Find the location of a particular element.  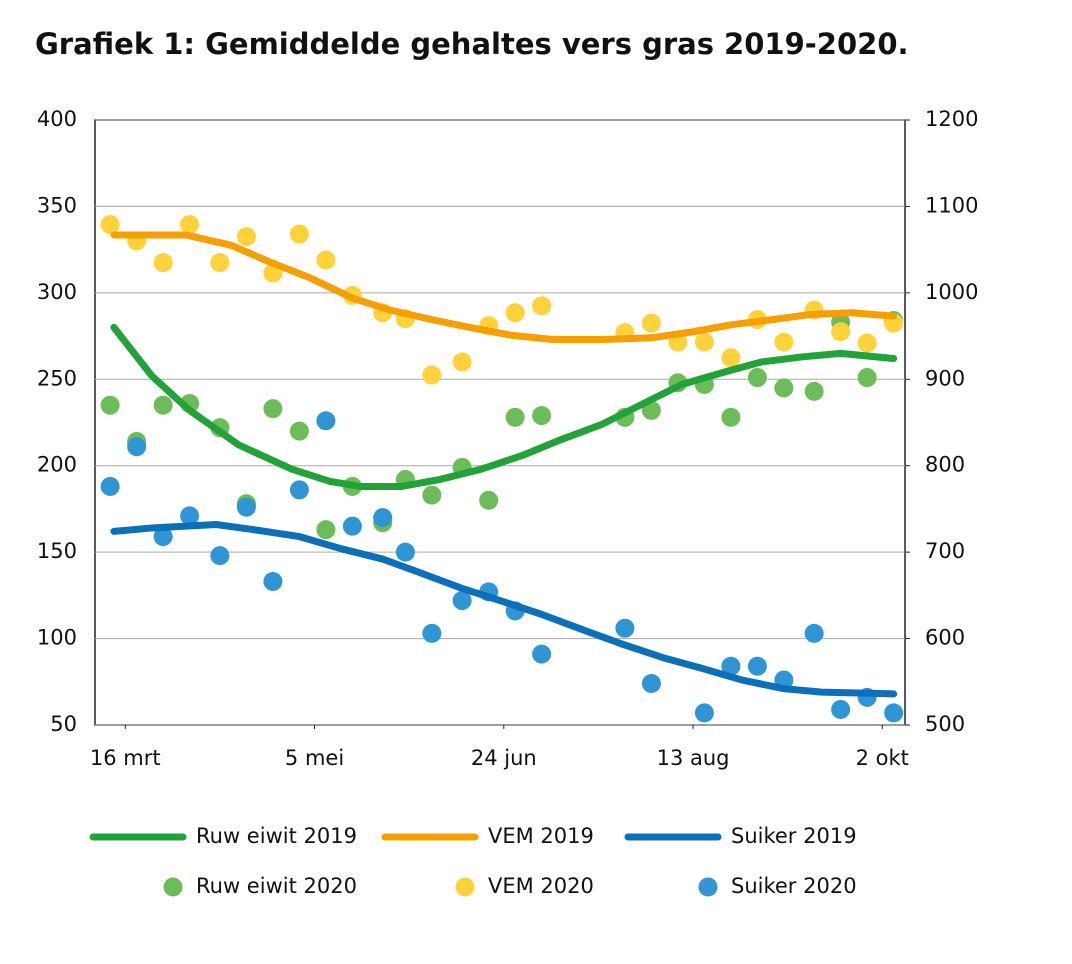

y-tick-label: 100 is located at coordinates (57, 638).